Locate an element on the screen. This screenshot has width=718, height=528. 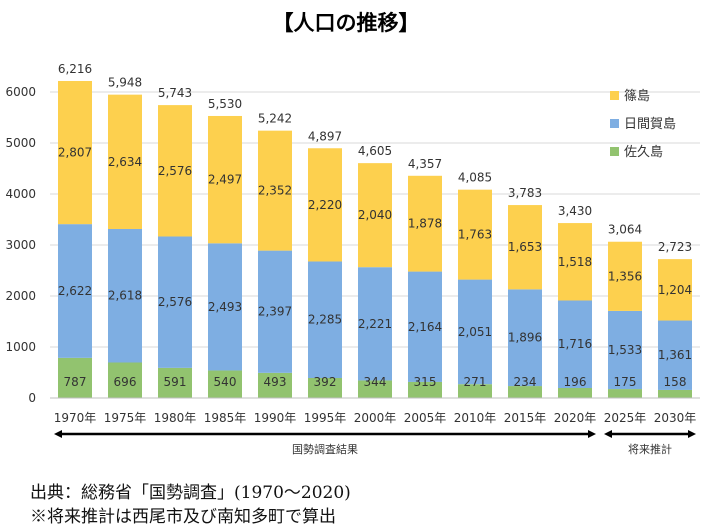
total-value-label: 5,743 is located at coordinates (175, 93).